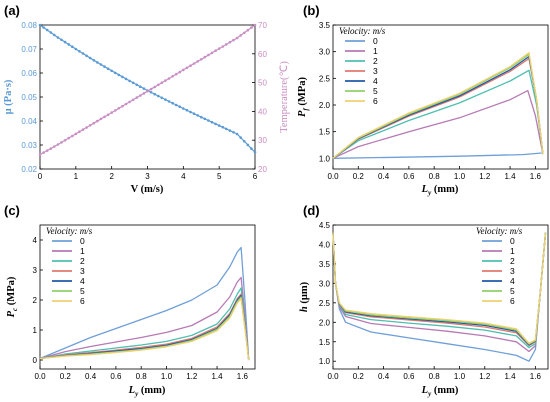  I want to click on x-tick-label: 0.6, so click(409, 176).